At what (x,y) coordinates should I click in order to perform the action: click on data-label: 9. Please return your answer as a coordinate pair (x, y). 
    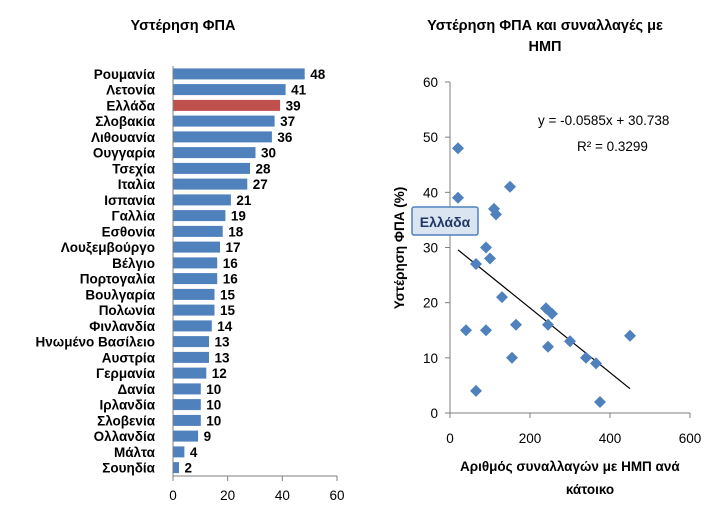
    Looking at the image, I should click on (208, 436).